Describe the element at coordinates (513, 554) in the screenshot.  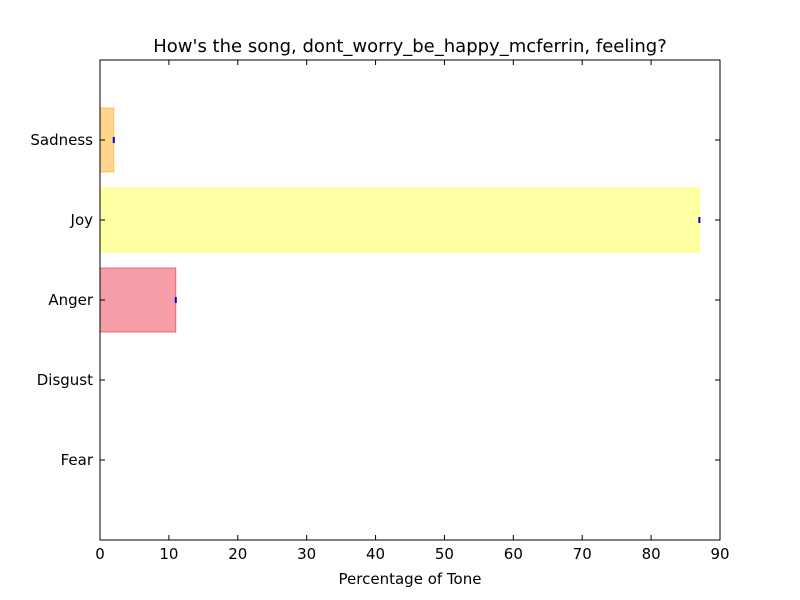
I see `x-tick-label-60: 60` at that location.